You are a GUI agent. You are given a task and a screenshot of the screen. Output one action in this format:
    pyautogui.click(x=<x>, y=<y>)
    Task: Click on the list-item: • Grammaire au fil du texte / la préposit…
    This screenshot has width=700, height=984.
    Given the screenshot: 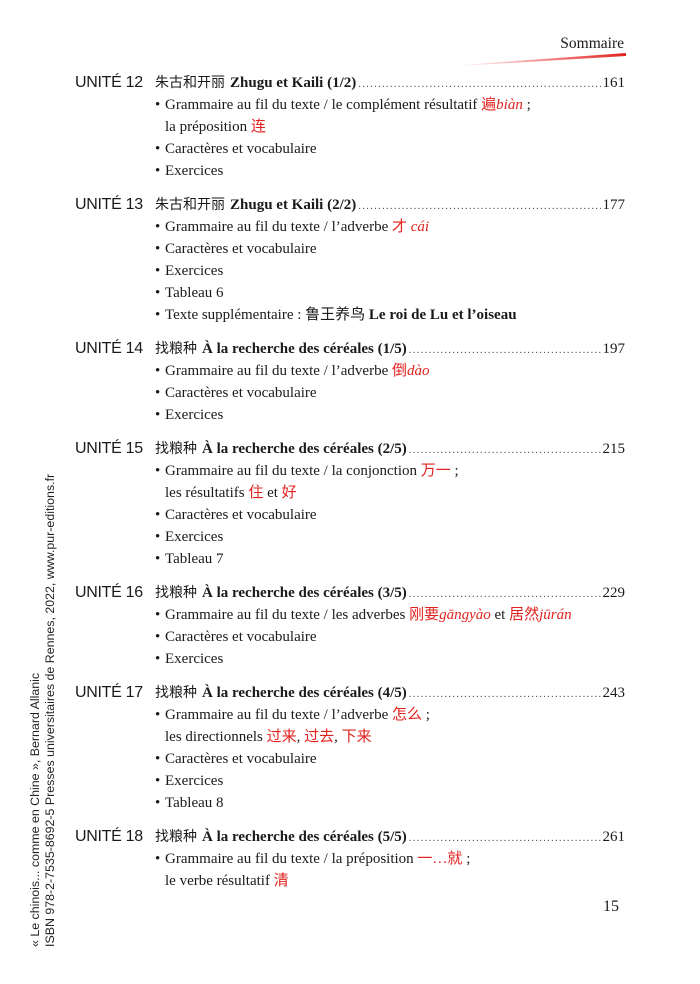 What is the action you would take?
    pyautogui.click(x=350, y=870)
    